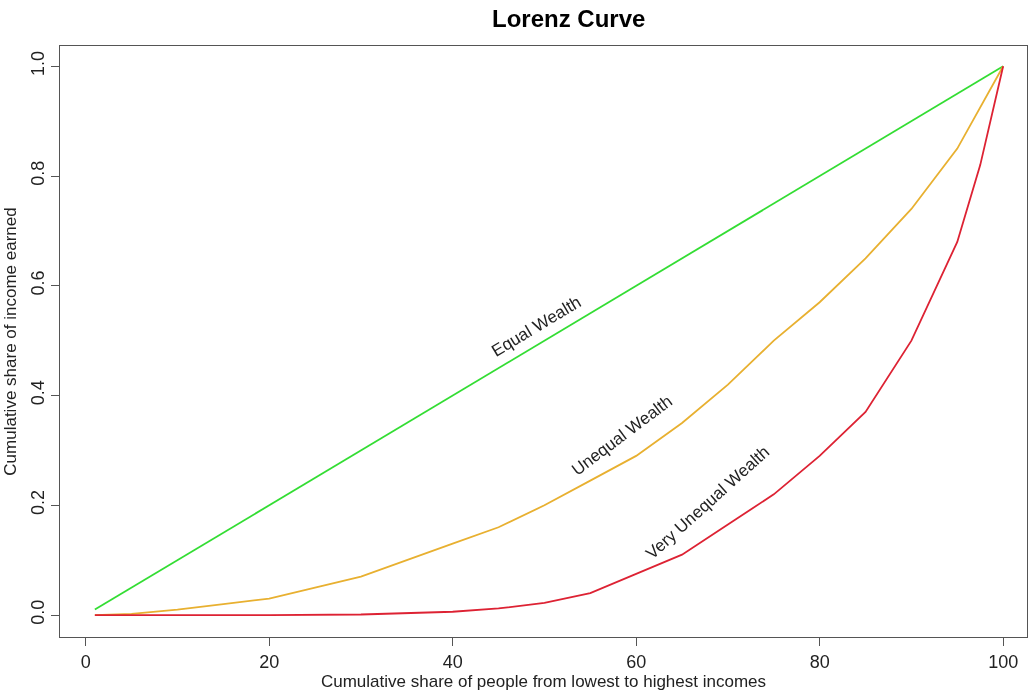 The height and width of the screenshot is (691, 1034). Describe the element at coordinates (37, 173) in the screenshot. I see `y-tick-label: 0.8` at that location.